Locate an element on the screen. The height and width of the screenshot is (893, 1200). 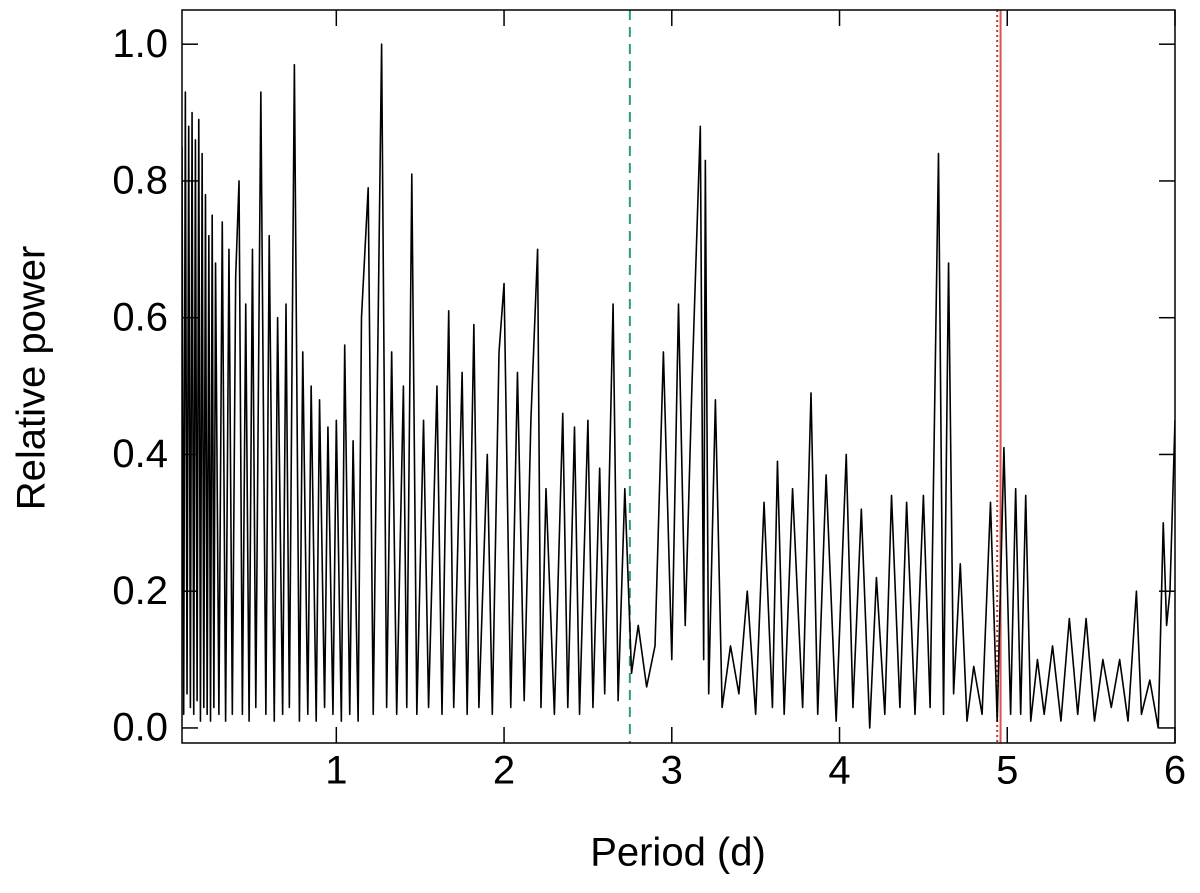
y-tick-label: 0.4 is located at coordinates (140, 454).